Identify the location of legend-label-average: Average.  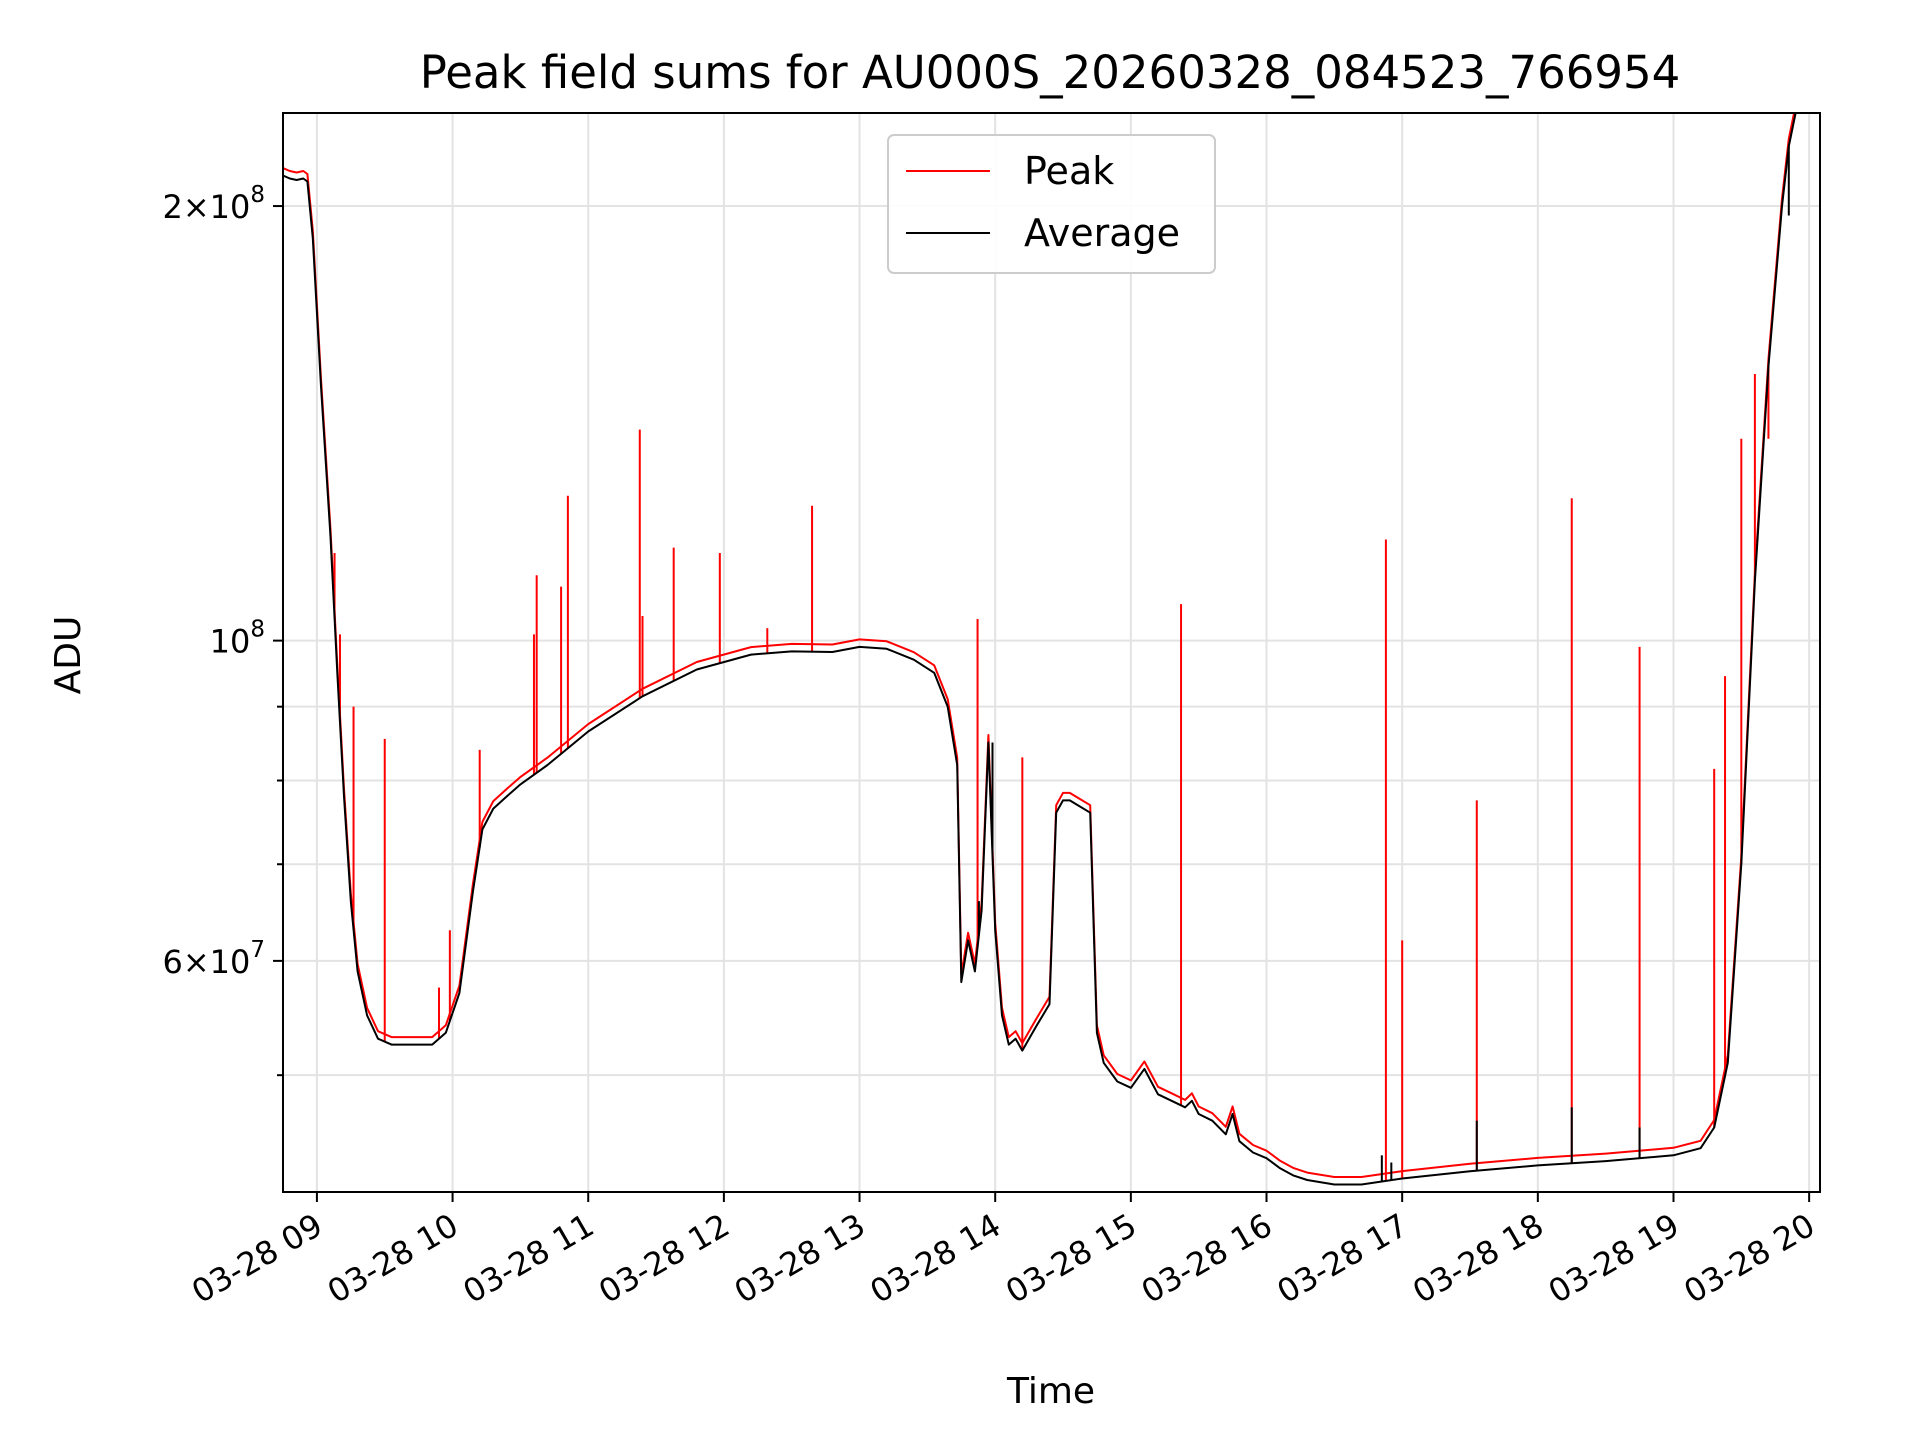
(1102, 233).